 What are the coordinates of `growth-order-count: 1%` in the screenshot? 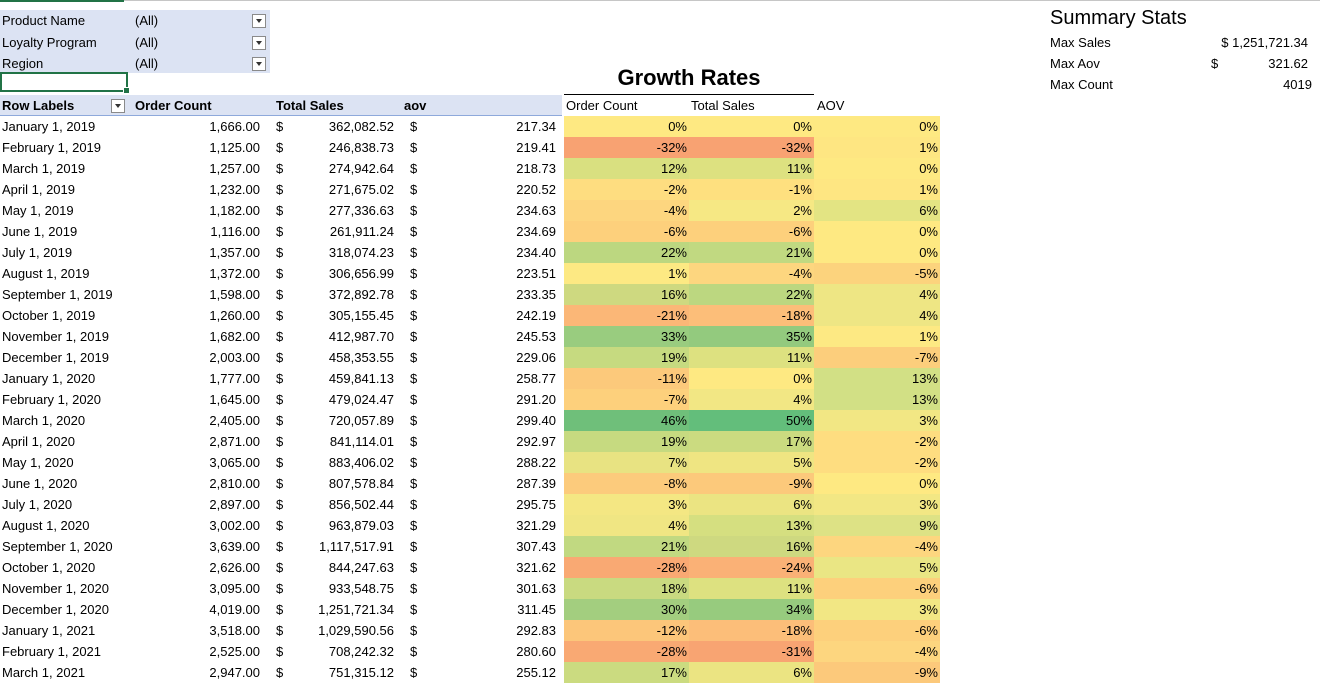 It's located at (626, 273).